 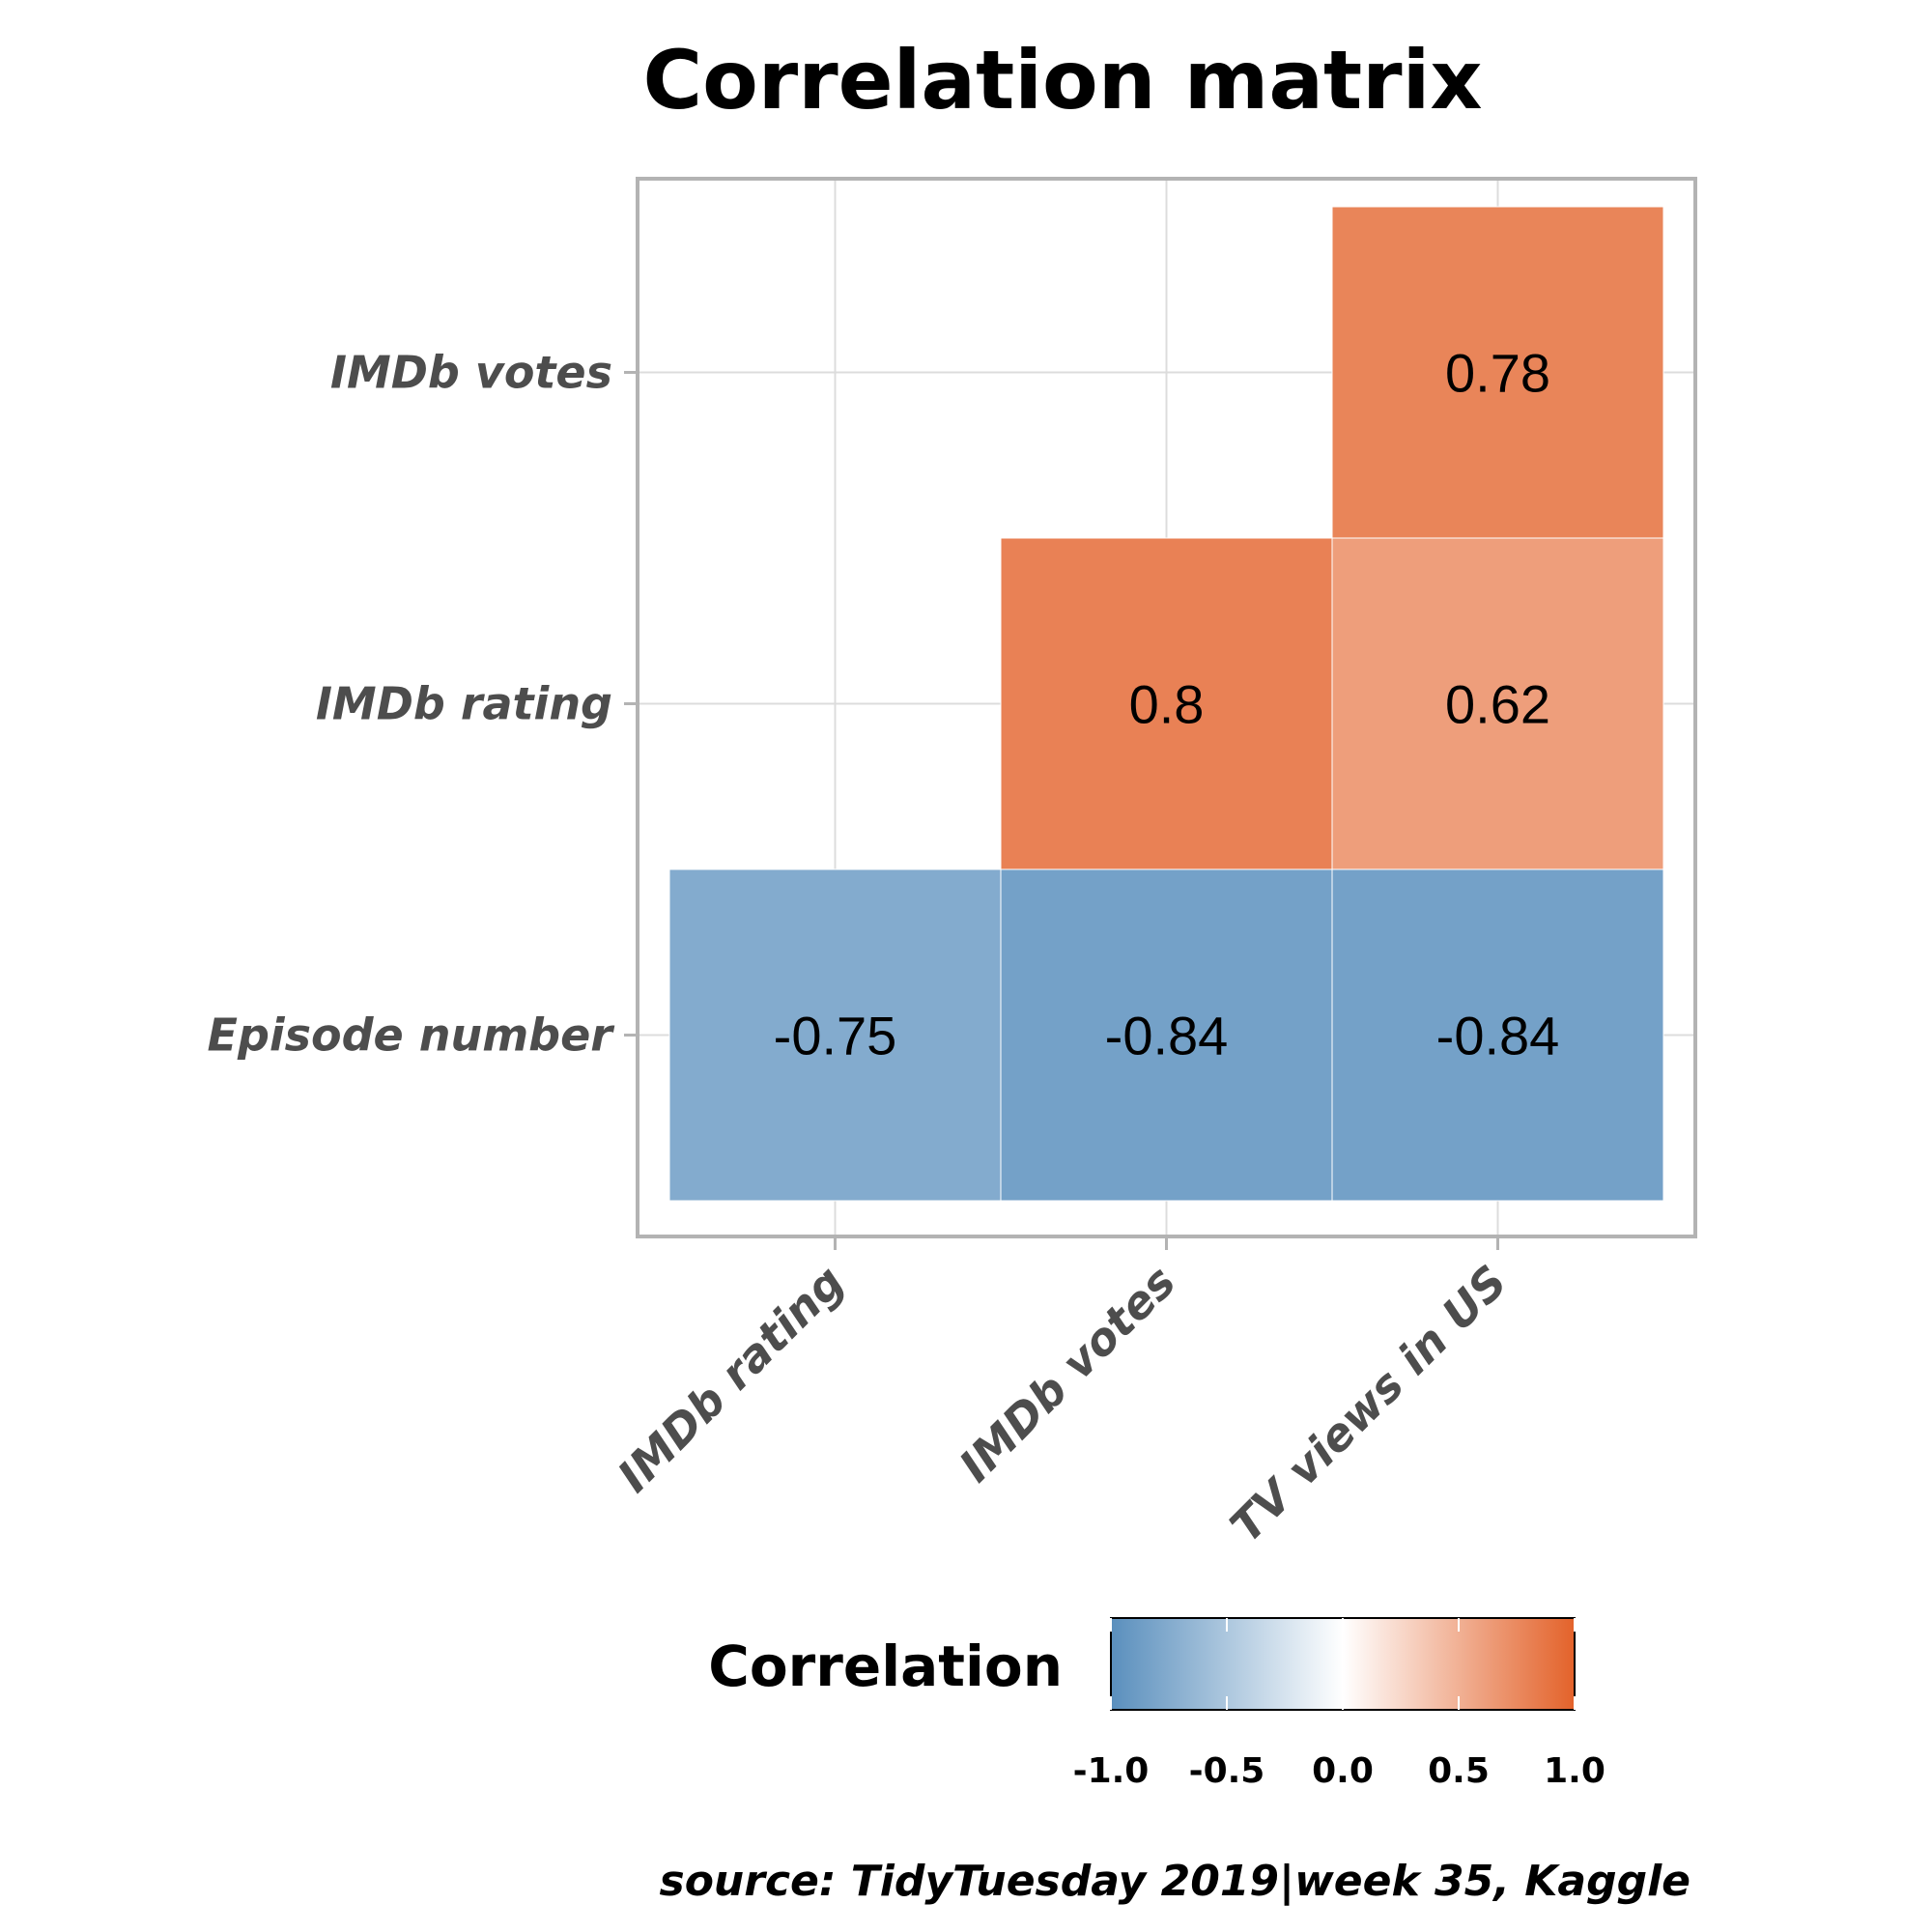 I want to click on cell-value-label: 0.62, so click(x=1497, y=704).